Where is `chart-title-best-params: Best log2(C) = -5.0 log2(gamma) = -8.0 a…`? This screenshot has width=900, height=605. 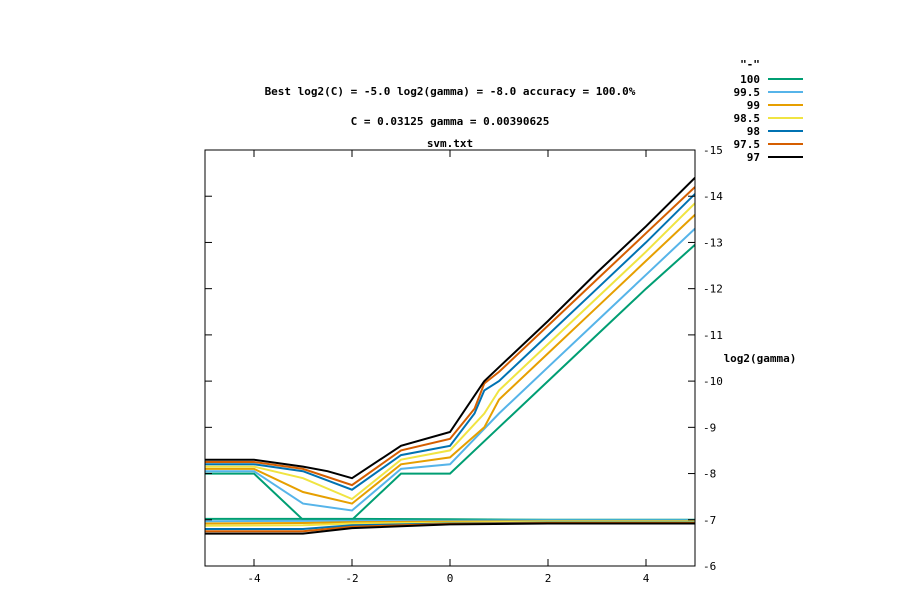
chart-title-best-params: Best log2(C) = -5.0 log2(gamma) = -8.0 a… is located at coordinates (450, 91).